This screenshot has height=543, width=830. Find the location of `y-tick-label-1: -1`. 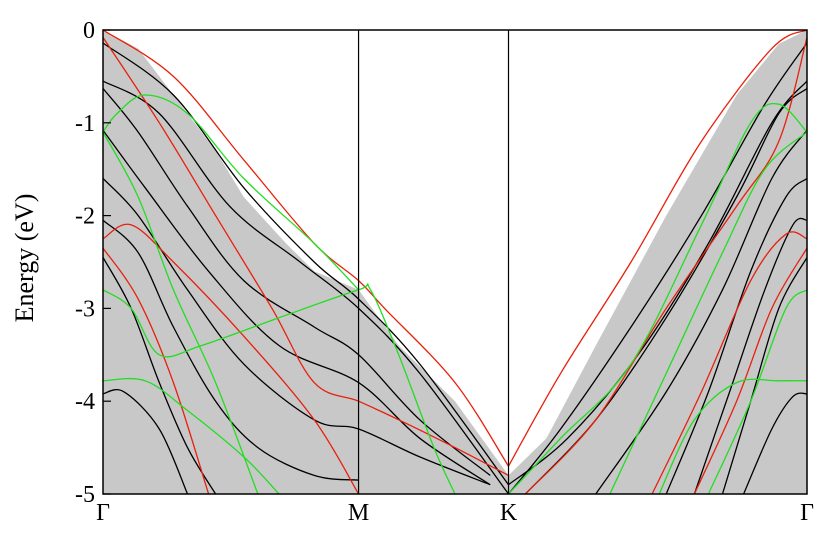

y-tick-label-1: -1 is located at coordinates (85, 124).